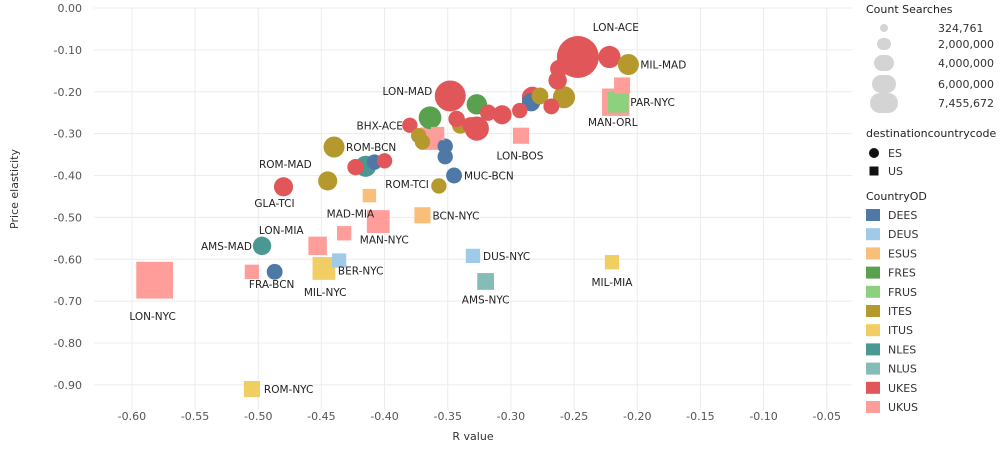  I want to click on color-legend-label: ITUS, so click(900, 330).